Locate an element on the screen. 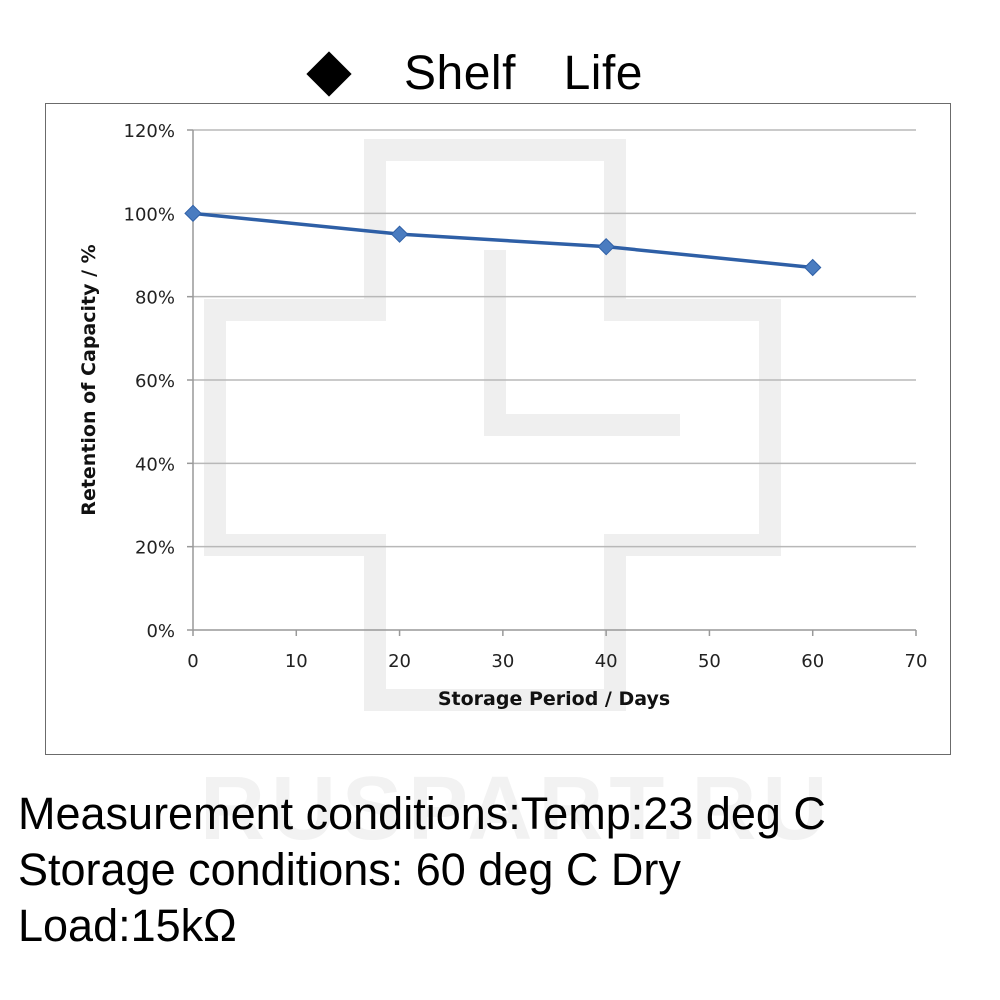 This screenshot has width=1000, height=1000. y-tick-label: 0% is located at coordinates (160, 631).